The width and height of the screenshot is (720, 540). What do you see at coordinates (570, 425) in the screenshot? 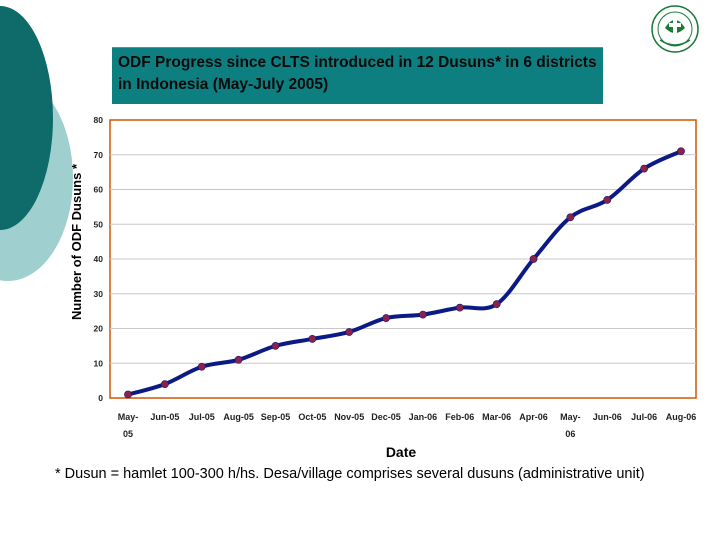
I see `x-tick-label: May-06` at bounding box center [570, 425].